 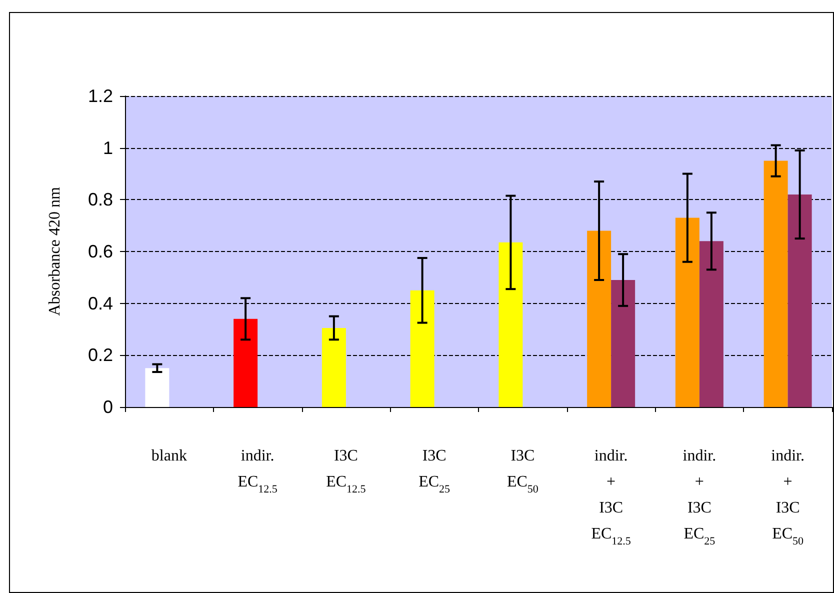 What do you see at coordinates (107, 407) in the screenshot?
I see `y-tick-label: 0` at bounding box center [107, 407].